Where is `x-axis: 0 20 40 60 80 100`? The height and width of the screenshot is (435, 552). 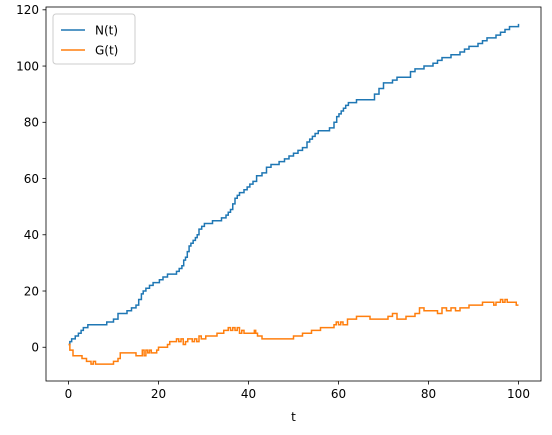
x-axis: 0 20 40 60 80 100 is located at coordinates (297, 391).